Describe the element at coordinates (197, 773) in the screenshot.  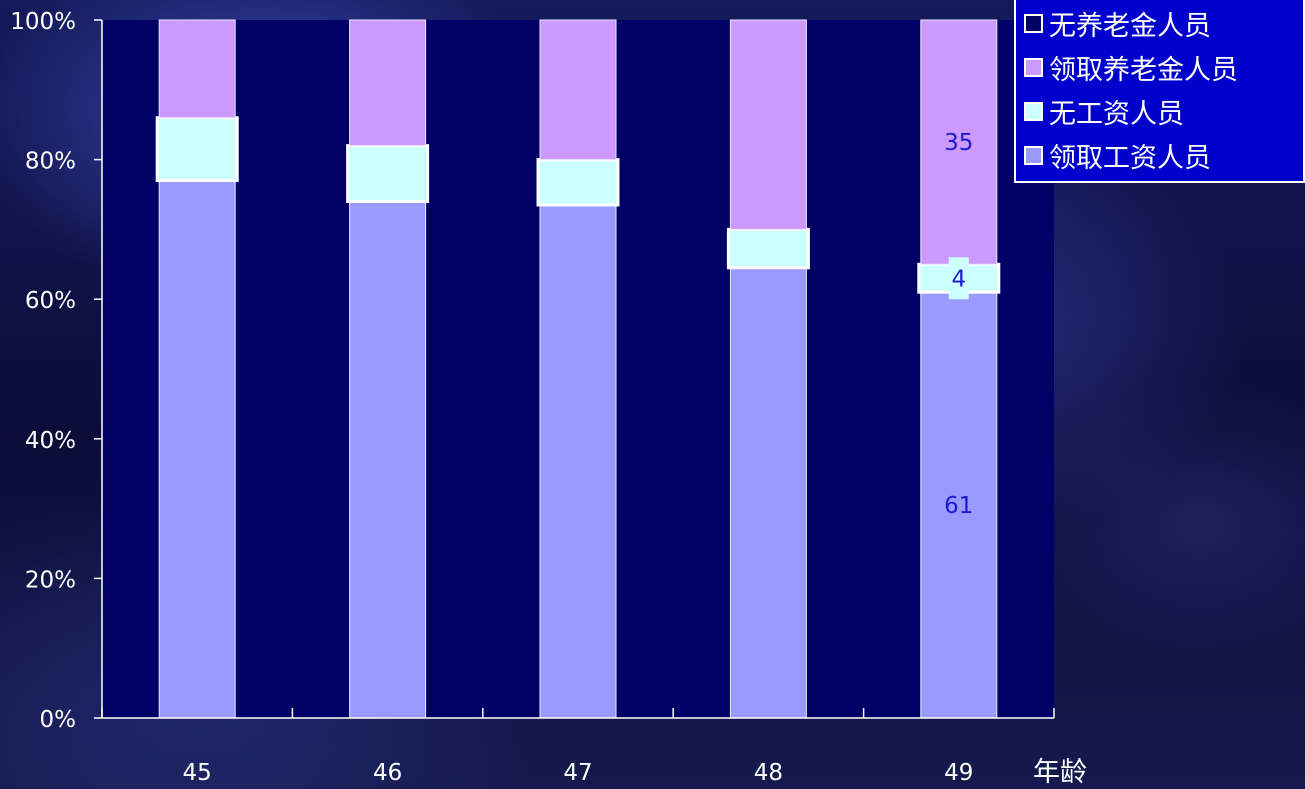
I see `x-tick-label: 45` at that location.